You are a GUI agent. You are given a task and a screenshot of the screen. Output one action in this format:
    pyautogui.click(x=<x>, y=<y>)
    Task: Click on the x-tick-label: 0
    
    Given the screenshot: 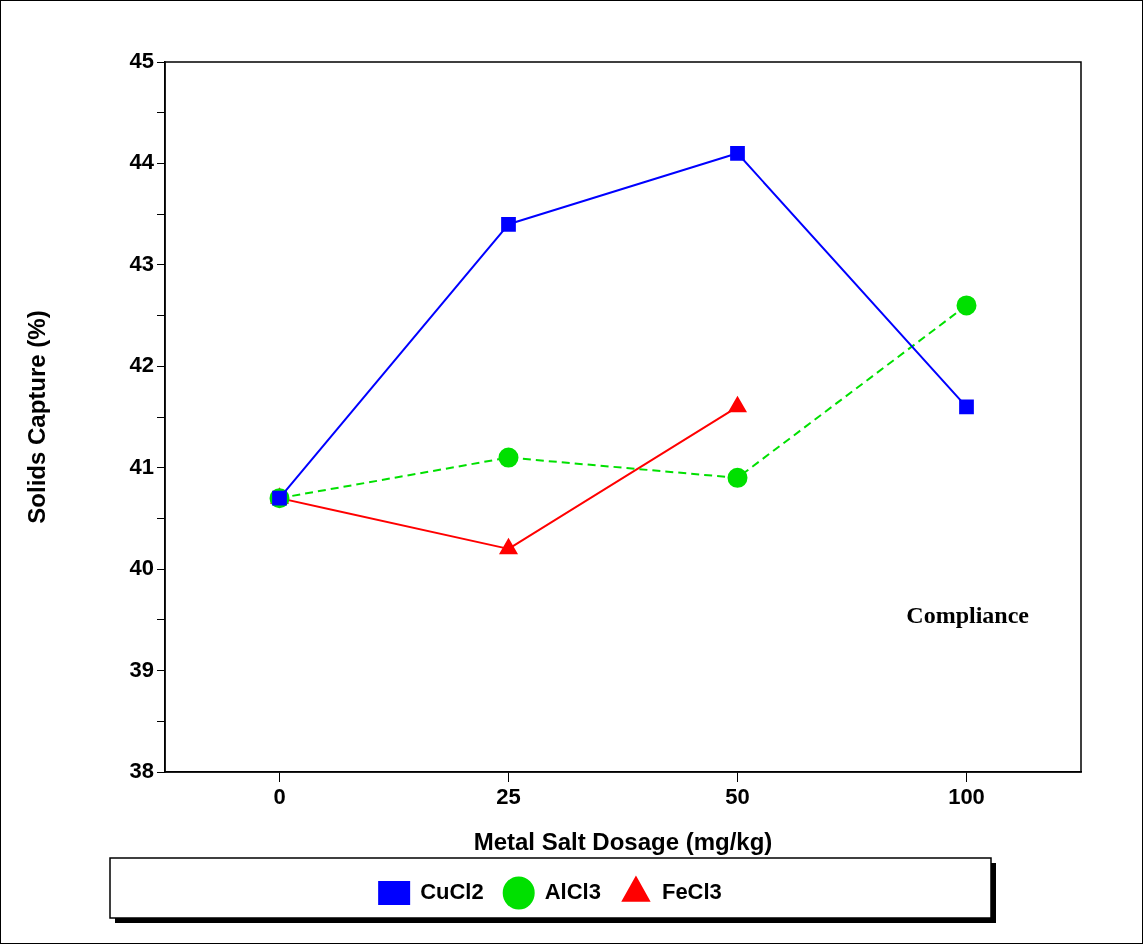 What is the action you would take?
    pyautogui.click(x=279, y=797)
    